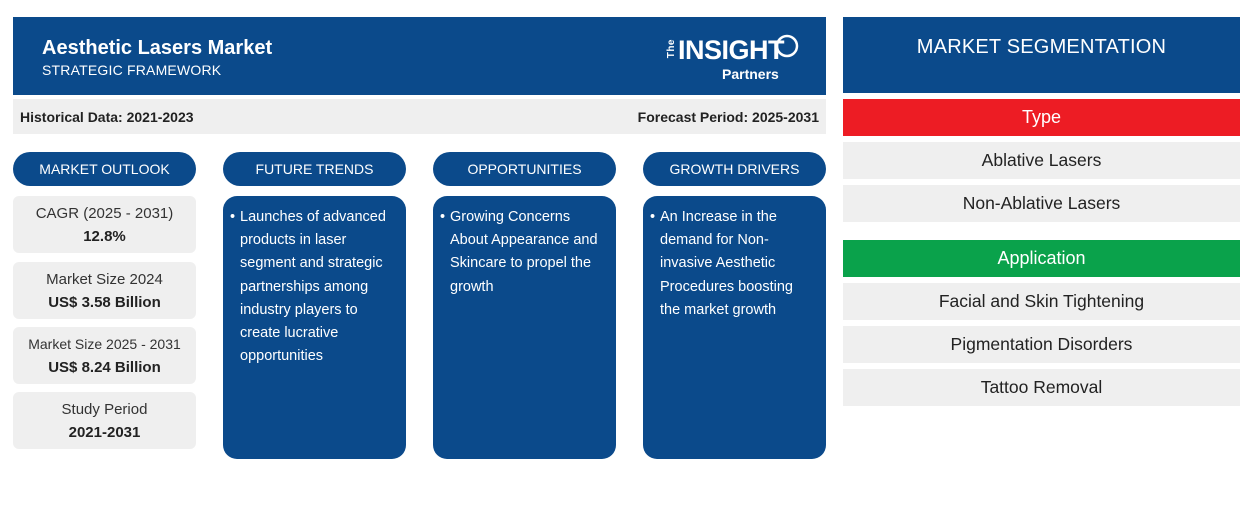  What do you see at coordinates (104, 302) in the screenshot?
I see `metric-value: US$ 3.58 Billion` at bounding box center [104, 302].